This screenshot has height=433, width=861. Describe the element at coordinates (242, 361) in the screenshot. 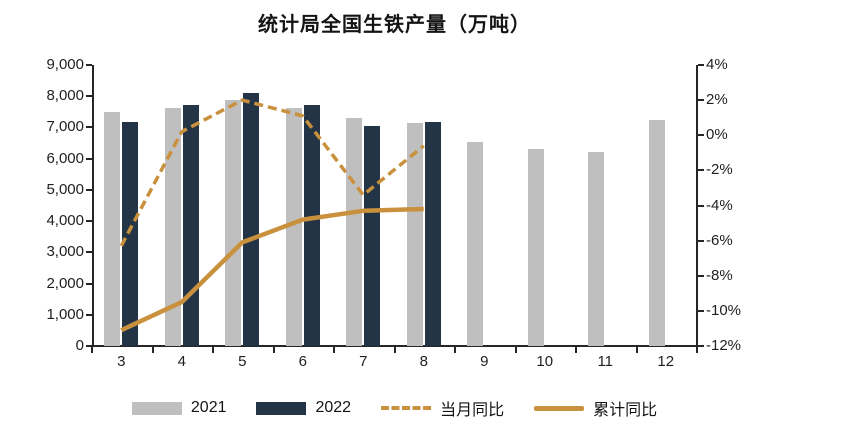

I see `x-axis-tick-label: 5` at that location.